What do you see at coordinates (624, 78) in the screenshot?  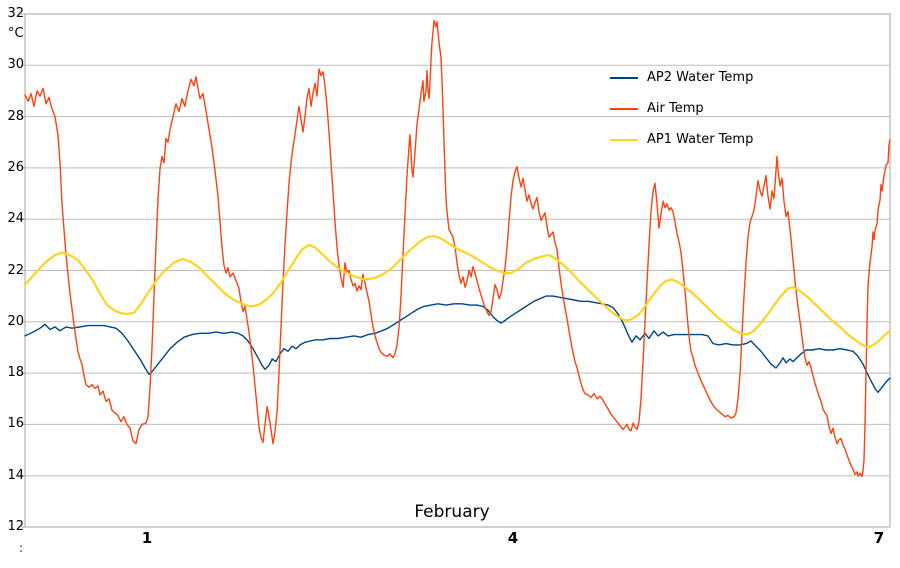 I see `legend-line-swatch-blue` at bounding box center [624, 78].